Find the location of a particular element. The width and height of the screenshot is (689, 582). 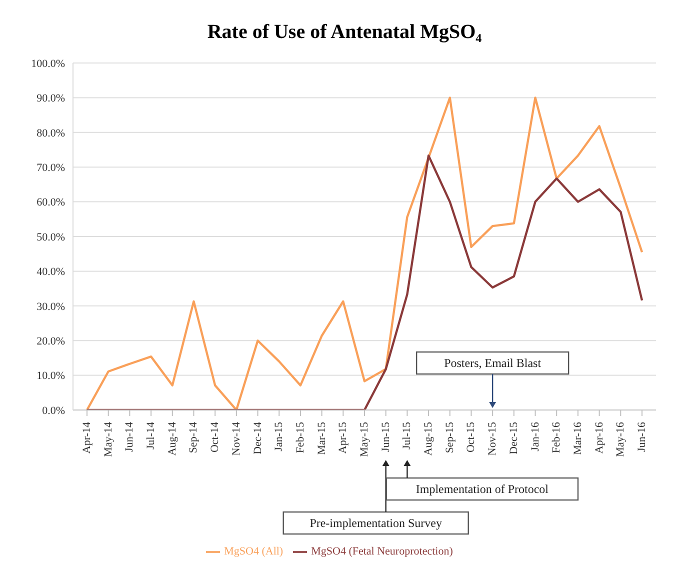

y-tick-label: 90.0% is located at coordinates (50, 98).